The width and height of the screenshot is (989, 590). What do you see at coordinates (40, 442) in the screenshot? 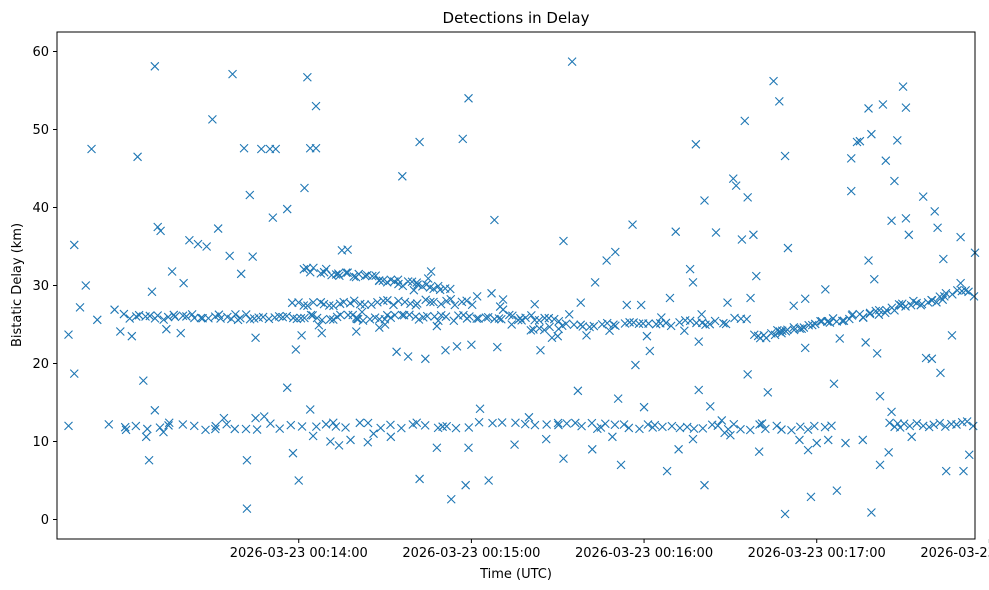
I see `y-tick-label: 10` at bounding box center [40, 442].